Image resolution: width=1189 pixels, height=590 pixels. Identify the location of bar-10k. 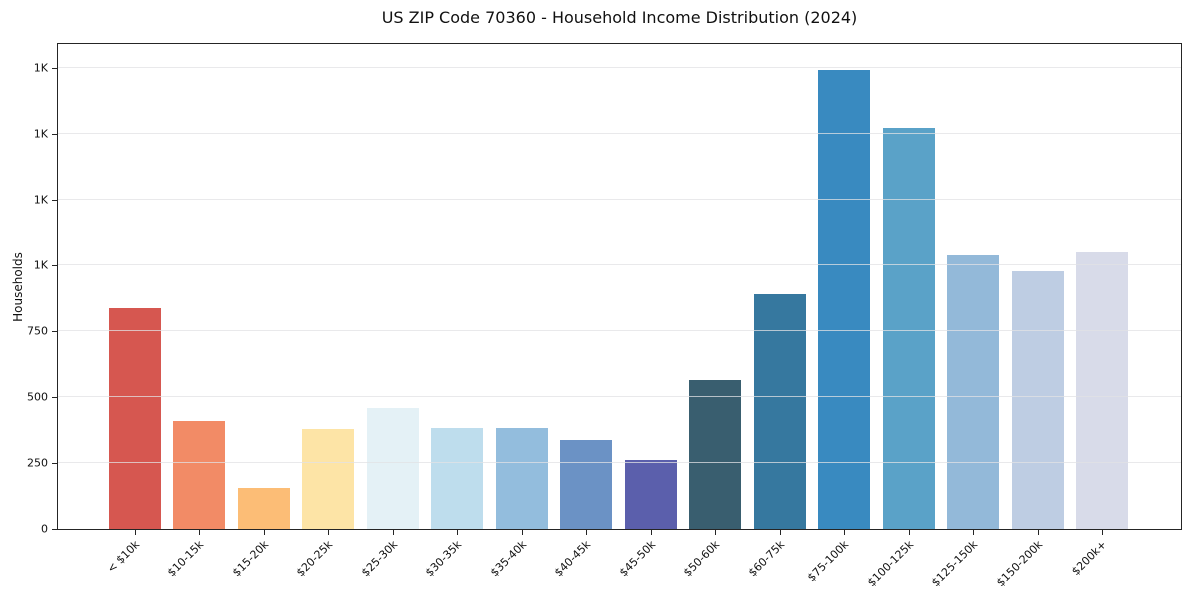
(134, 418).